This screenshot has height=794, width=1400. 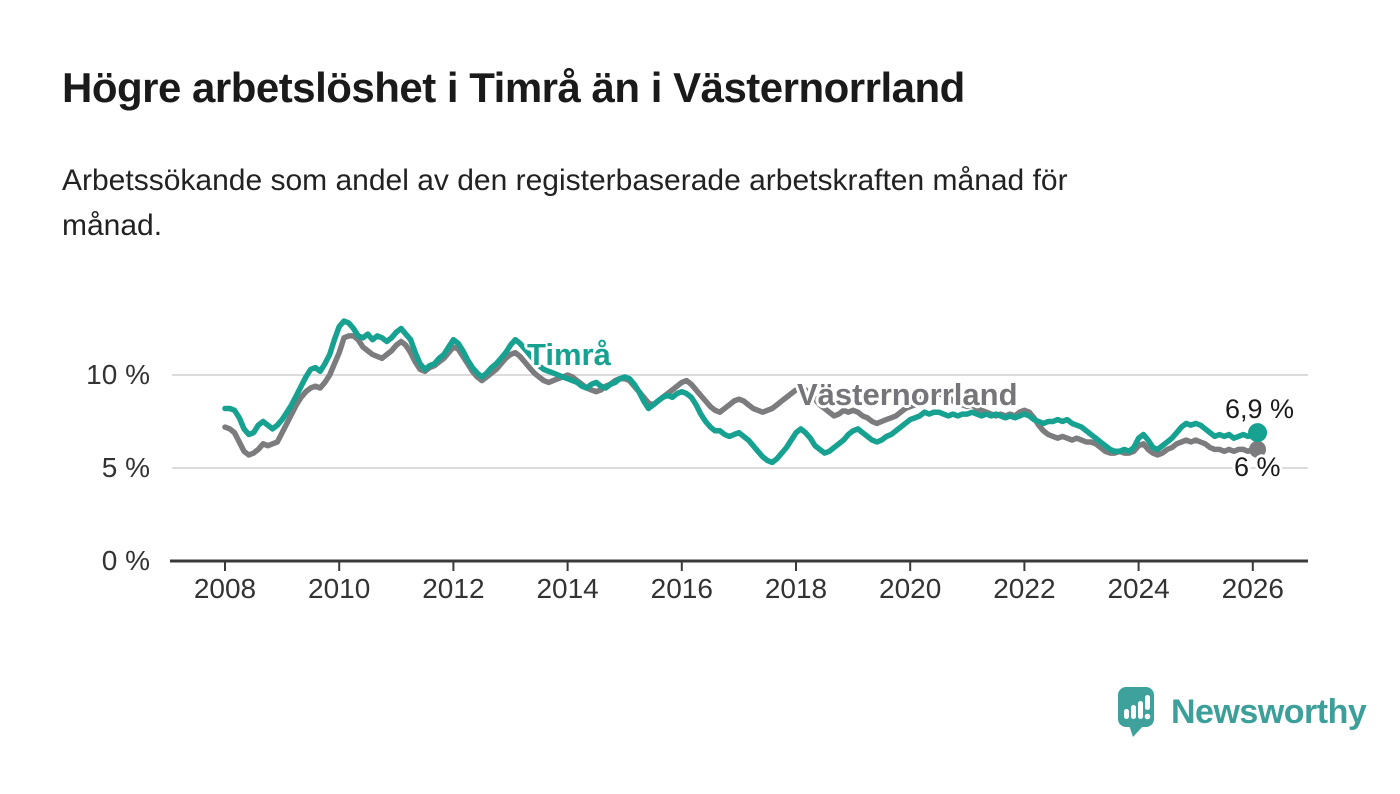 I want to click on x-axis-label-2012: 2012, so click(x=453, y=588).